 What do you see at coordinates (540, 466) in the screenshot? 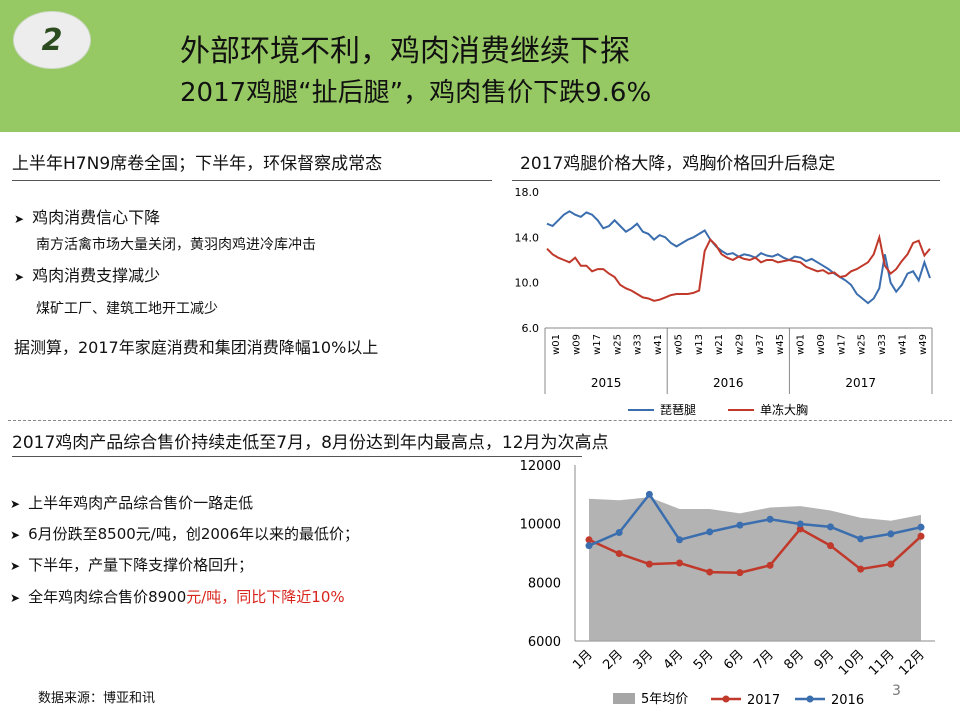
I see `y-tick-label: 12000` at bounding box center [540, 466].